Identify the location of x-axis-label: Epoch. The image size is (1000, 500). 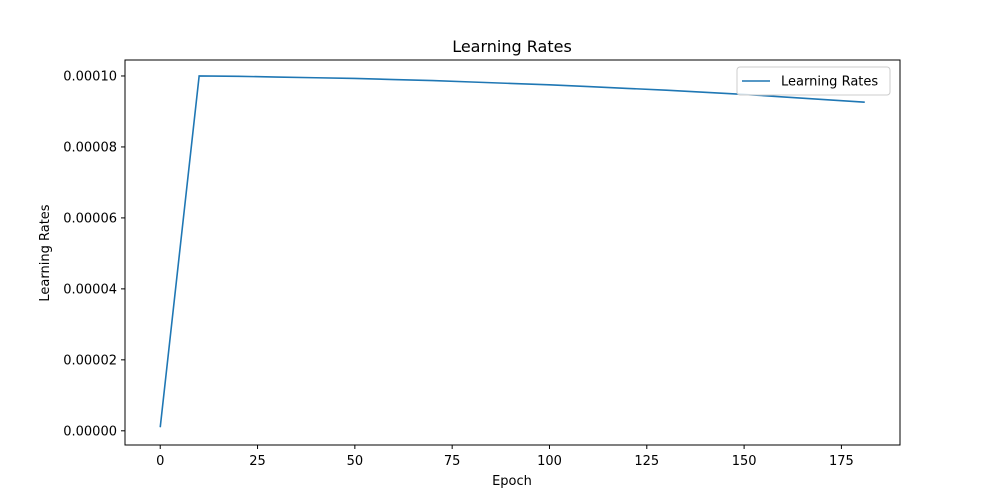
(512, 481).